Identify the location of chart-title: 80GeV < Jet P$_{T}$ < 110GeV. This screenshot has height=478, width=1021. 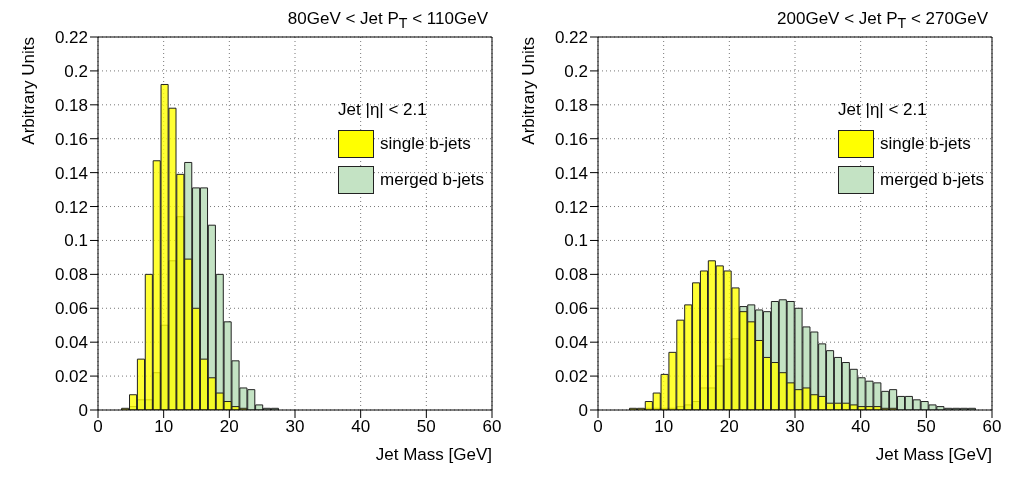
(387, 20).